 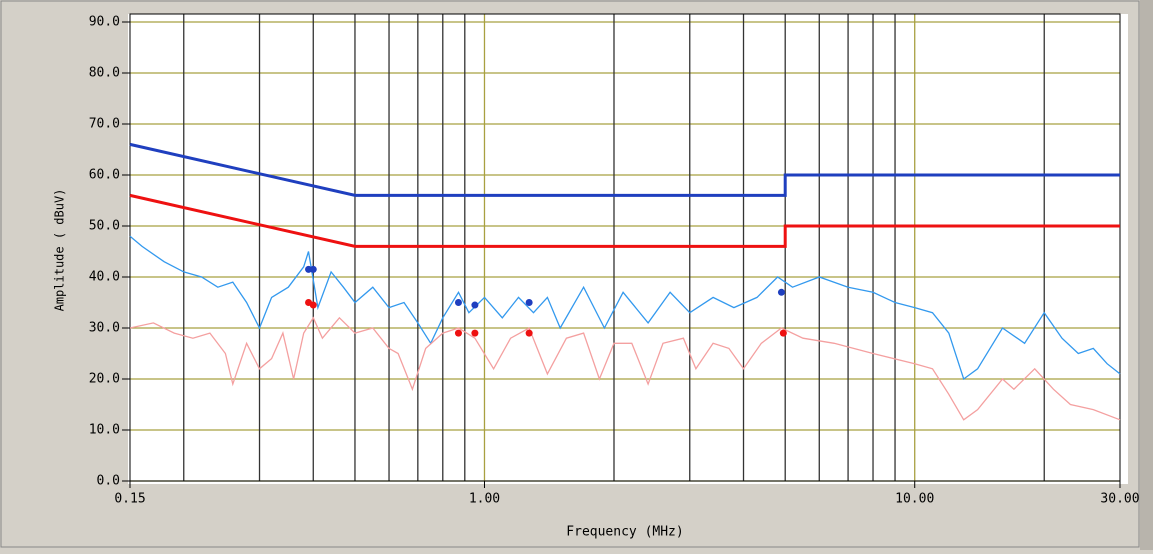 I want to click on x-tick-label: 30.00, so click(x=1119, y=499).